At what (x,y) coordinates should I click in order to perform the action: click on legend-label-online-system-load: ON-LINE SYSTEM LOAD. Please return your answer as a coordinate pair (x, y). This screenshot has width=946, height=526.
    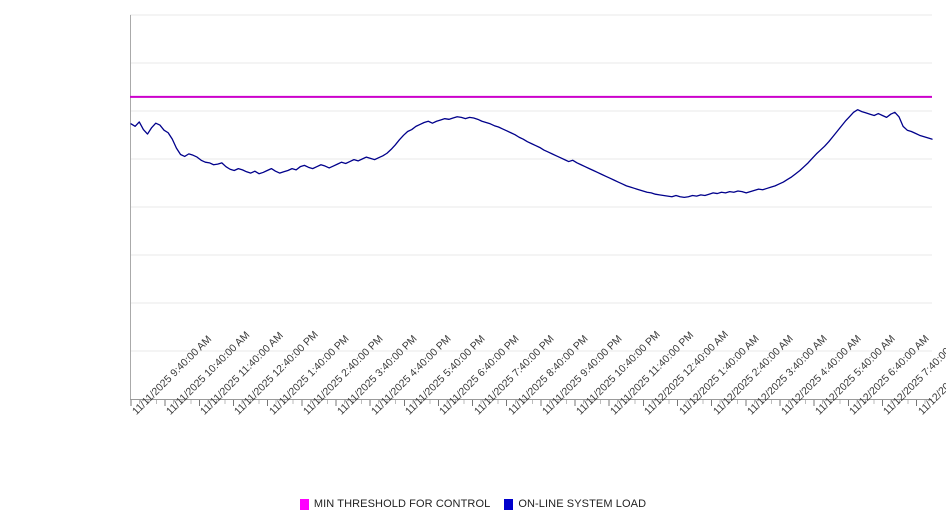
    Looking at the image, I should click on (582, 504).